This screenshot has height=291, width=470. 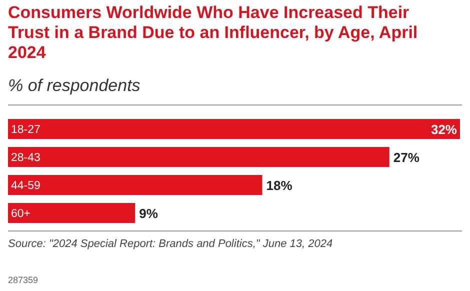 I want to click on data-label: 18%, so click(x=279, y=185).